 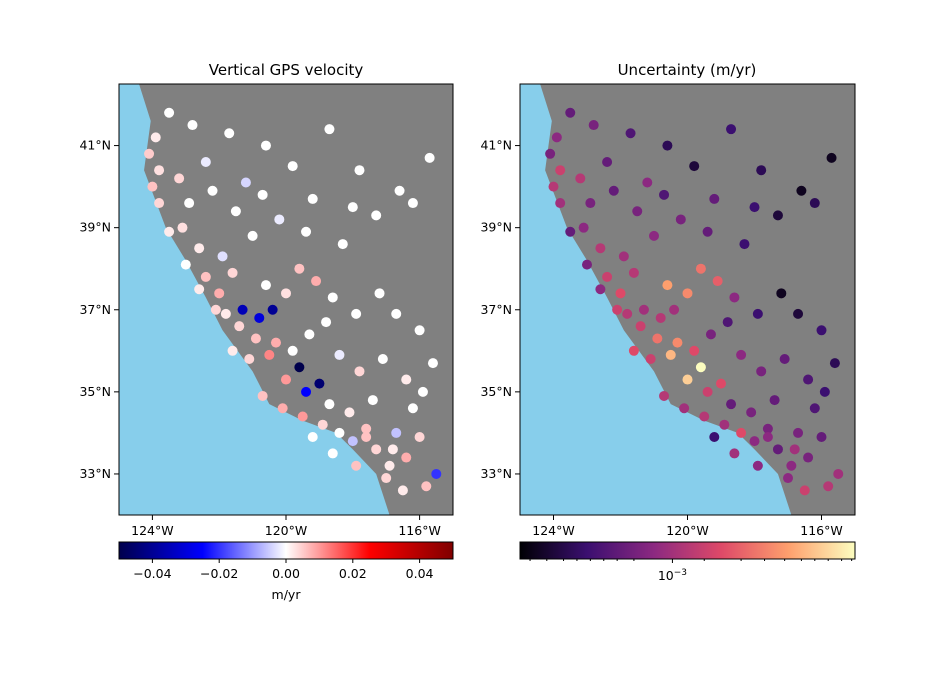 I want to click on colorbar-tick-label: 10−3, so click(x=672, y=575).